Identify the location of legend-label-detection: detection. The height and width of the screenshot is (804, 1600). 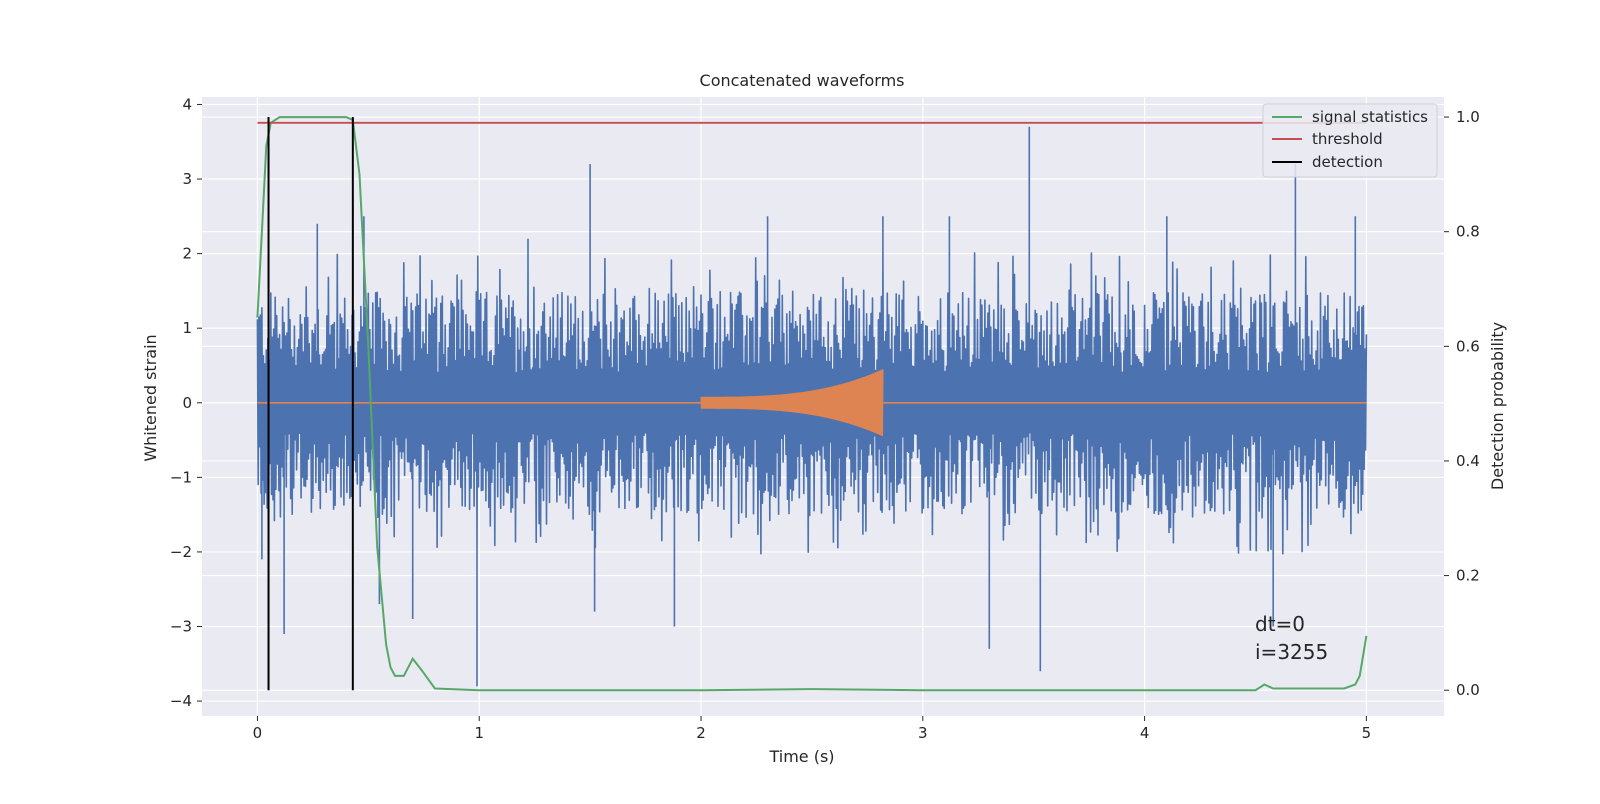
(1347, 162).